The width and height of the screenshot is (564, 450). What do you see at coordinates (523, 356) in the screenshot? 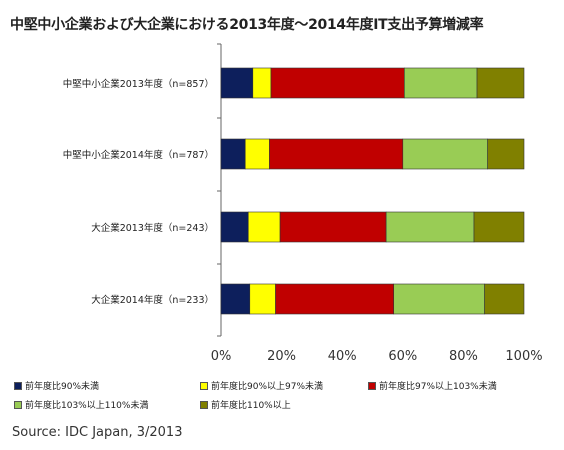
I see `x-tick-label: 100%` at bounding box center [523, 356].